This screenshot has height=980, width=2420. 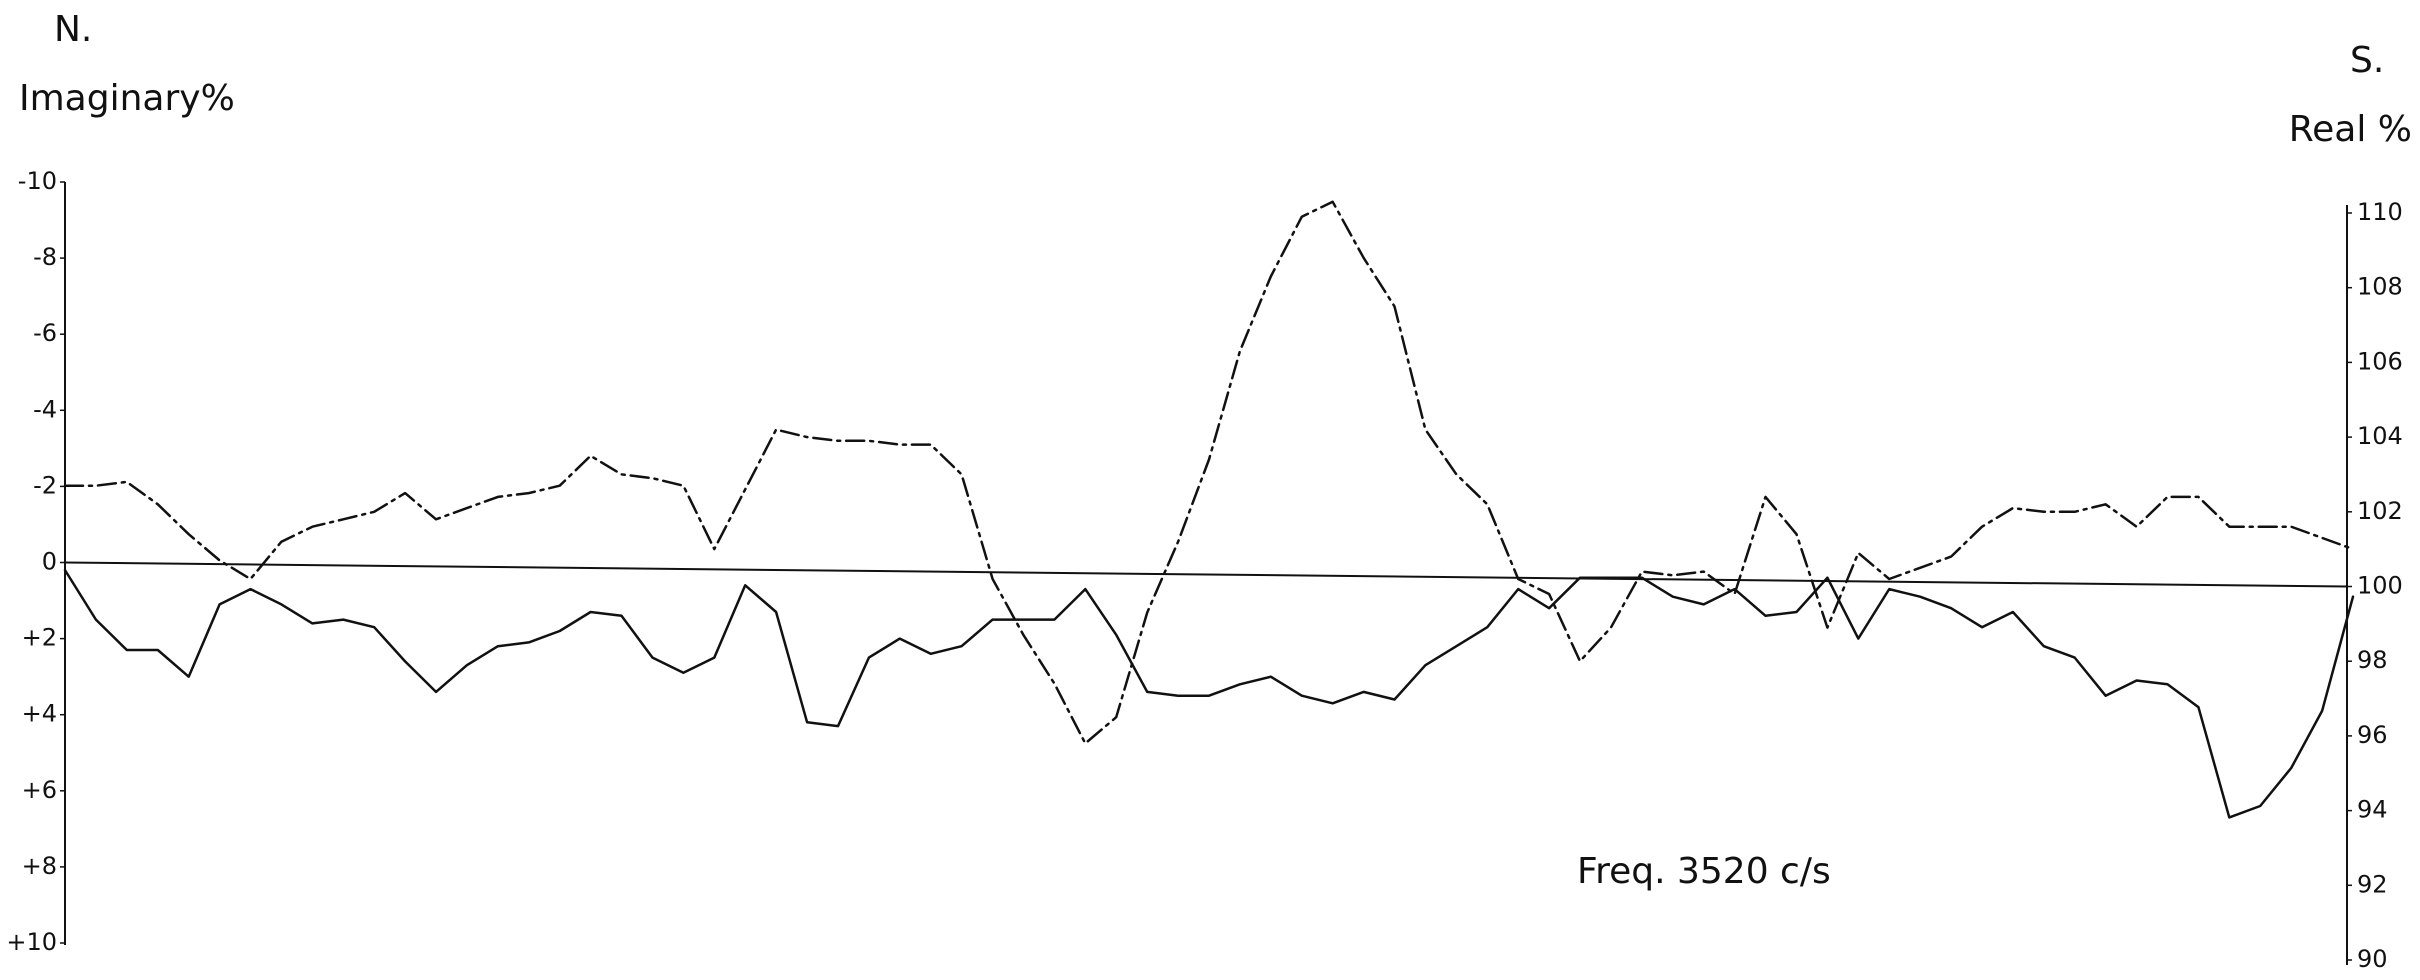 What do you see at coordinates (2372, 884) in the screenshot?
I see `y2-tick-label: 92` at bounding box center [2372, 884].